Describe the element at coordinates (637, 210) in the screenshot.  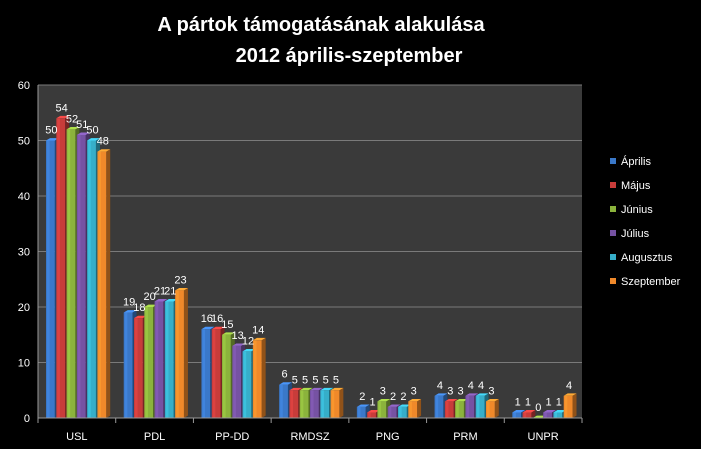
I see `legend-label: Június` at that location.